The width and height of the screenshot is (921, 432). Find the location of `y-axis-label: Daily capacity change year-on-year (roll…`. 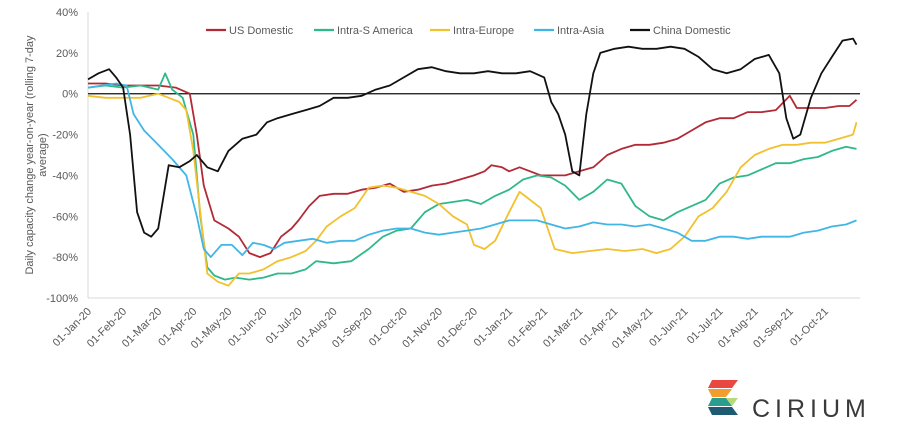

y-axis-label: Daily capacity change year-on-year (roll… is located at coordinates (36, 155).